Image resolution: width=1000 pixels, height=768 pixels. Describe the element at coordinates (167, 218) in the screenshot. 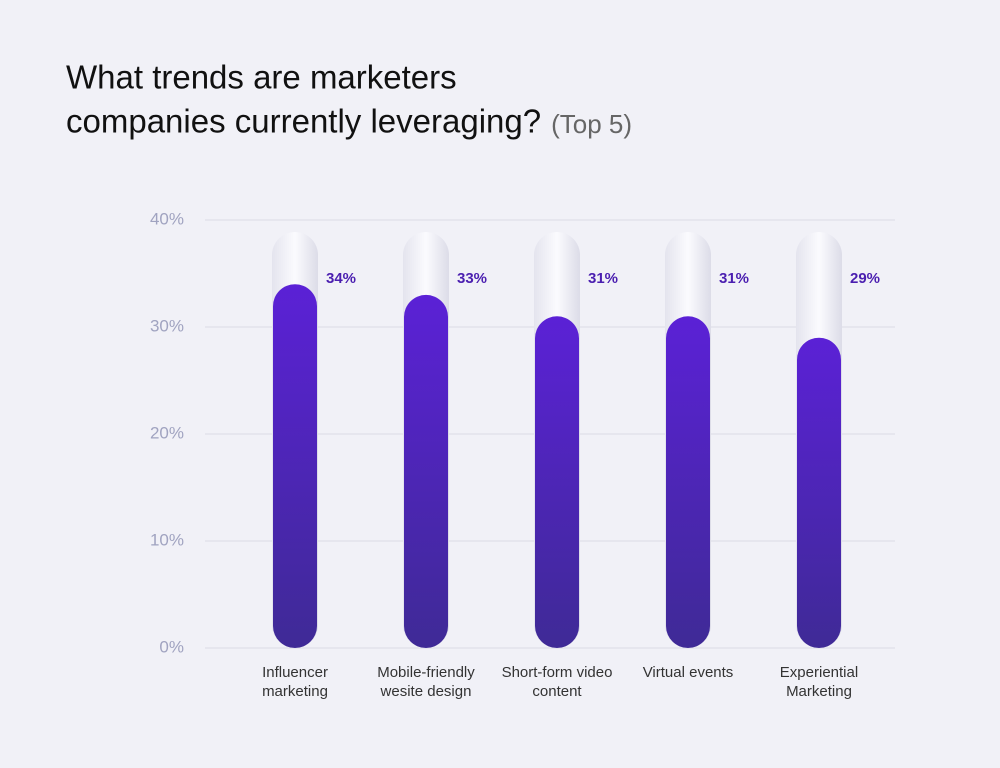

I see `y-tick-label: 40%` at that location.